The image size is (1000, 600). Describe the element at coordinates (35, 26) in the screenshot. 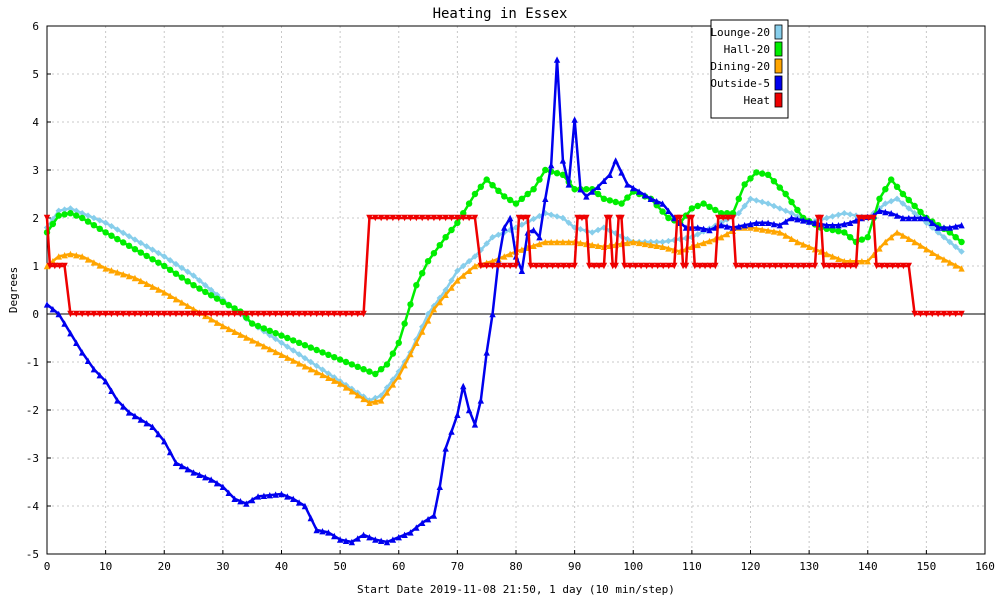

I see `y-tick-label: 6` at that location.